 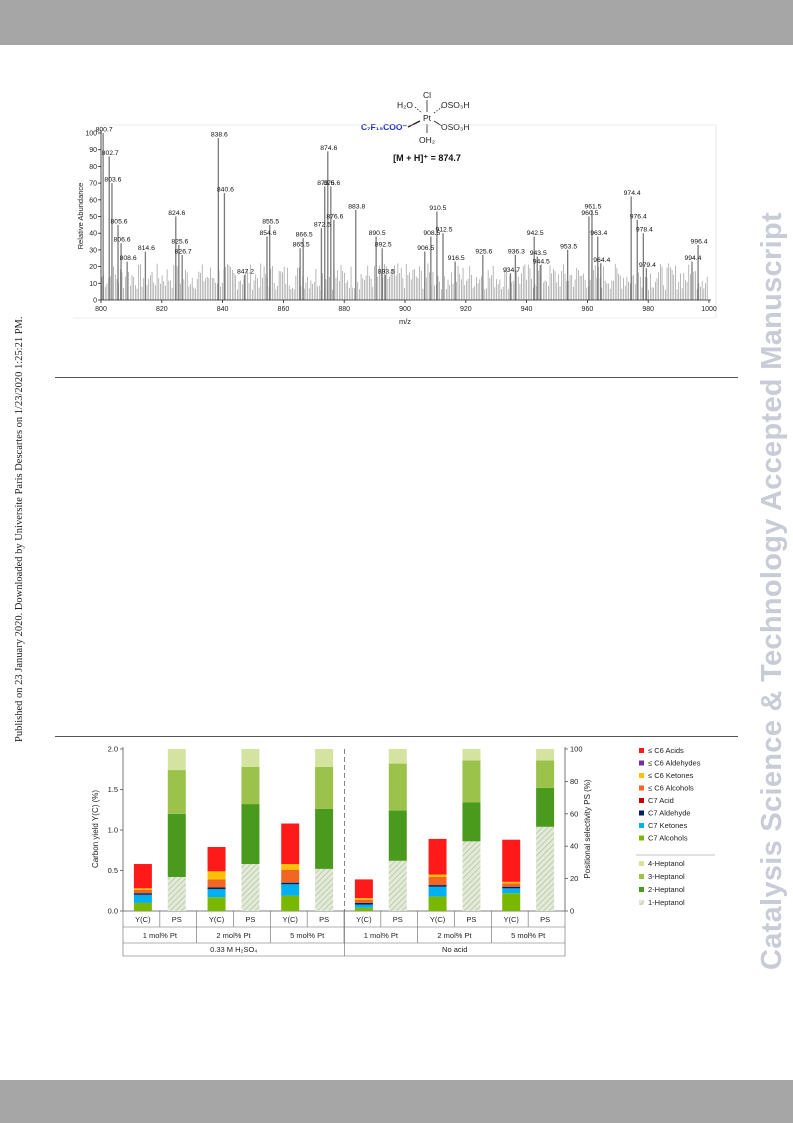 I want to click on ms-peak-label: 994.4, so click(x=692, y=258).